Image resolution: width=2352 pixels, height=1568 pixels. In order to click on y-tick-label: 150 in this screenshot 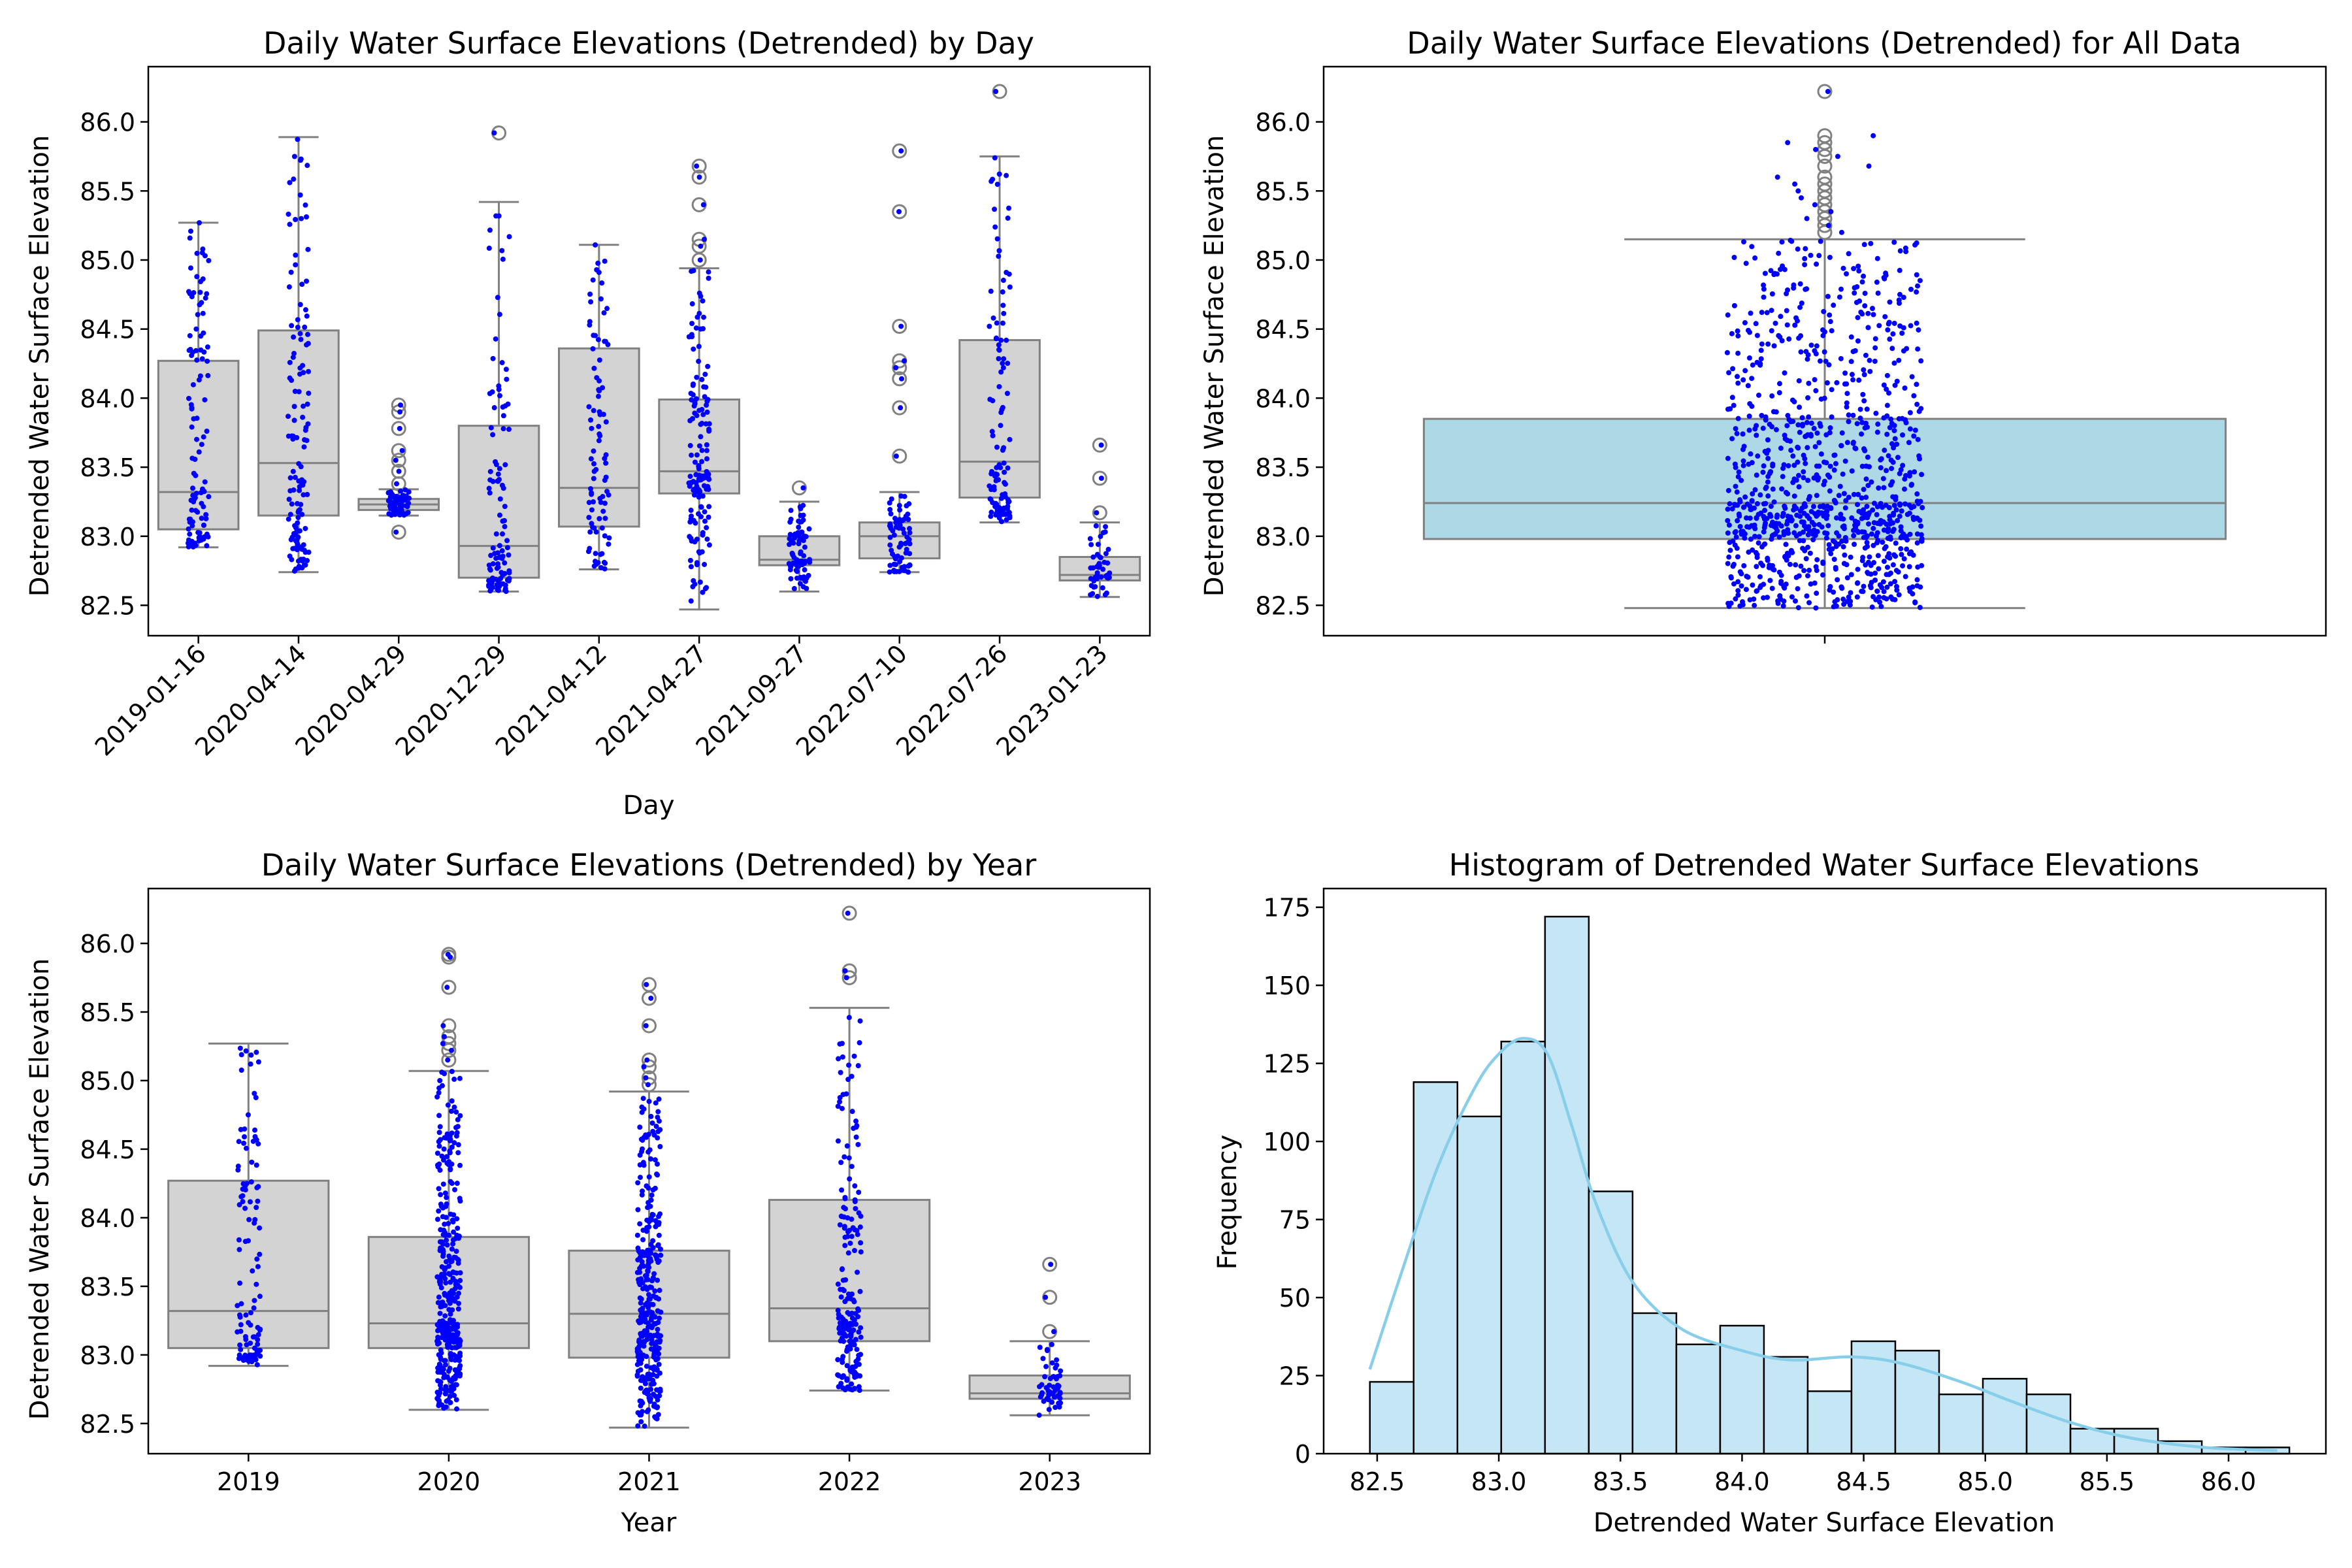, I will do `click(1287, 986)`.